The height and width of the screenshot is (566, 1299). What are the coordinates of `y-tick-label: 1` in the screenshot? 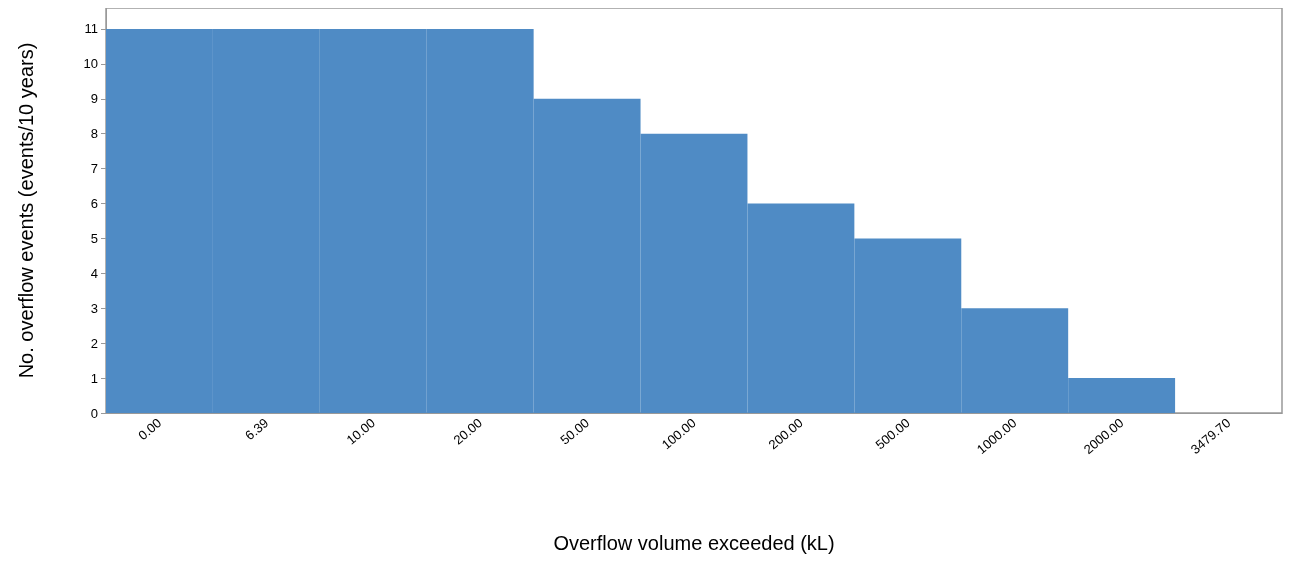 It's located at (94, 378).